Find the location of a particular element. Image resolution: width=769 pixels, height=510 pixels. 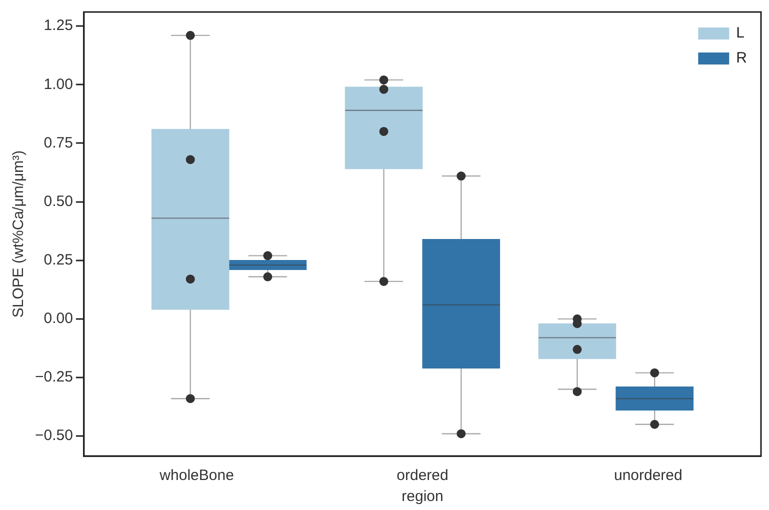

x-tick-label: ordered is located at coordinates (422, 475).